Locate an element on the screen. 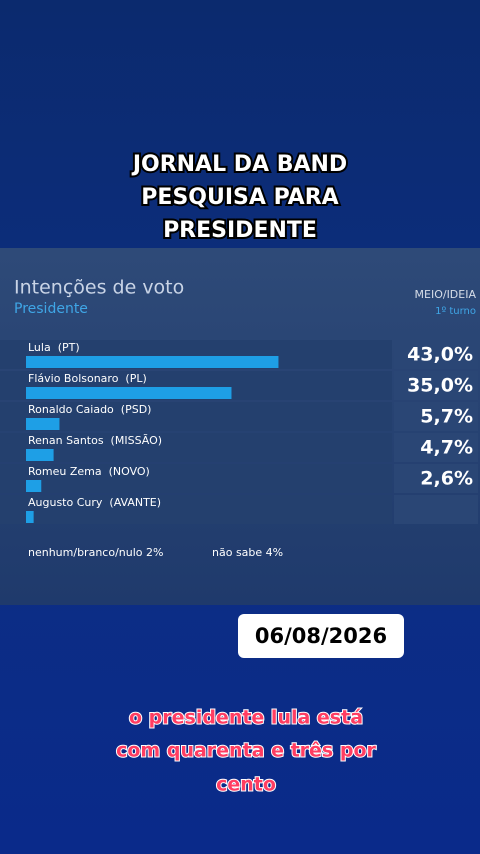 Image resolution: width=480 pixels, height=854 pixels. chart-title: Intenções de voto is located at coordinates (99, 288).